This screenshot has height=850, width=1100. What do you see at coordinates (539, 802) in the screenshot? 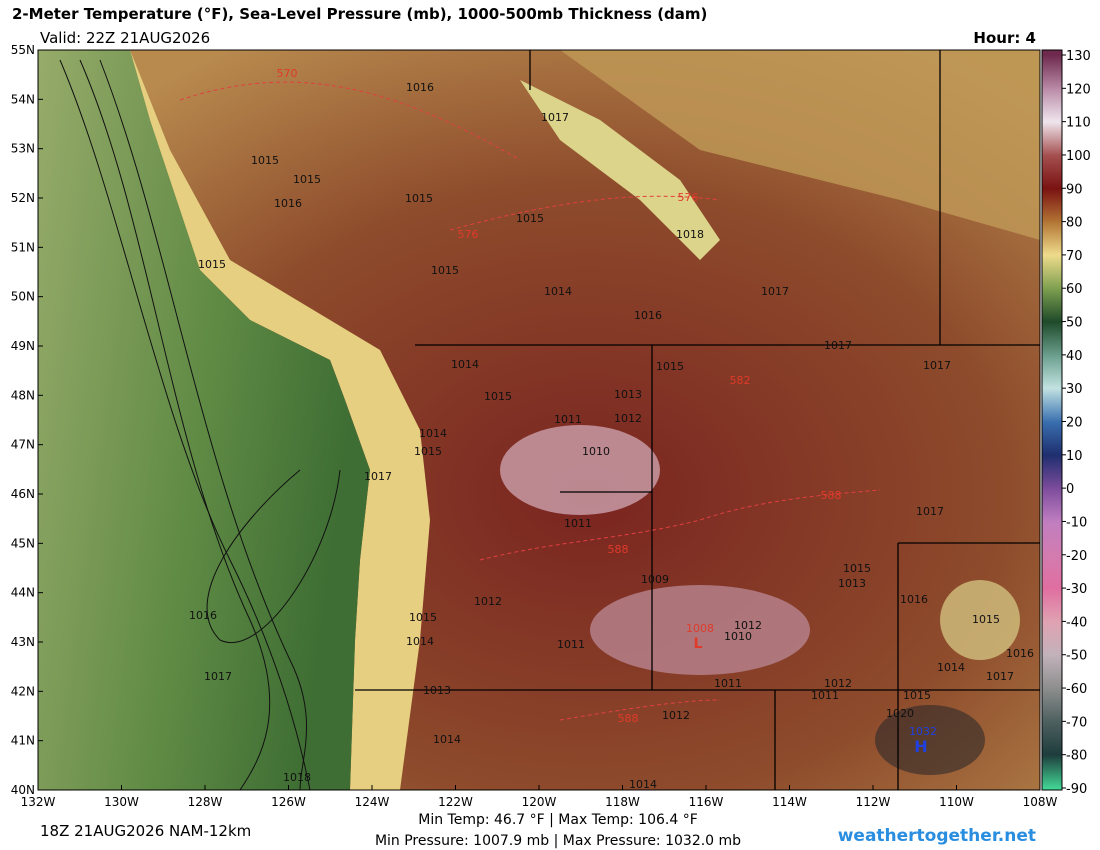
I see `lon-label: 120W` at bounding box center [539, 802].